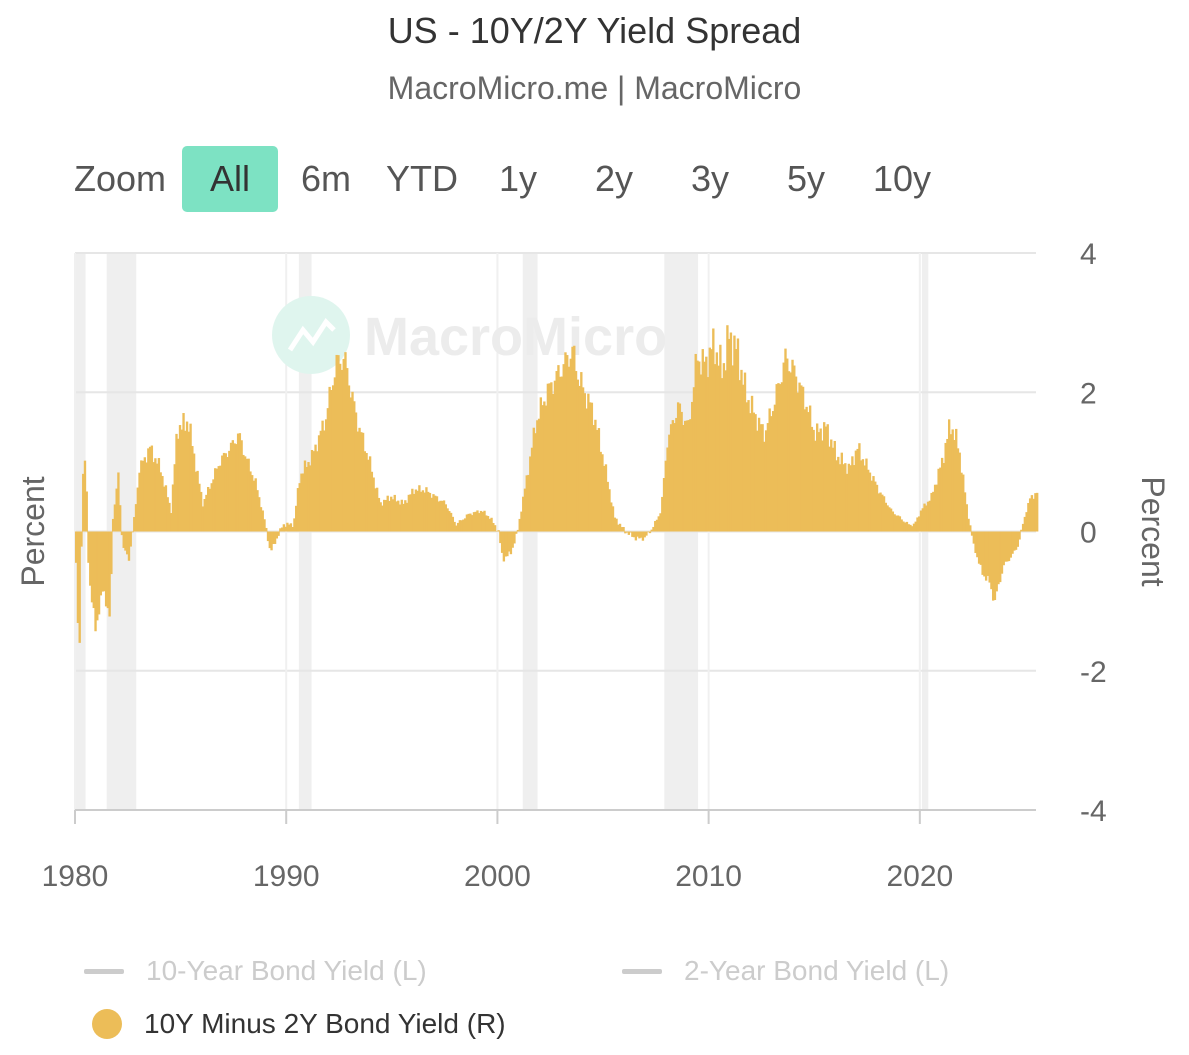  What do you see at coordinates (422, 178) in the screenshot?
I see `zoom-button-ytd: YTD` at bounding box center [422, 178].